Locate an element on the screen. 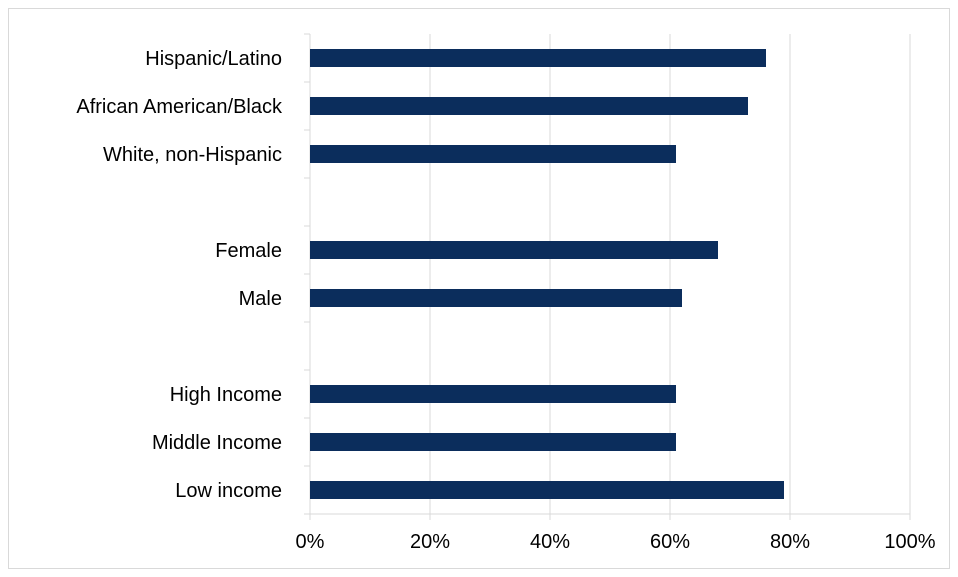 This screenshot has height=577, width=958. x-tick-label: 20% is located at coordinates (430, 542).